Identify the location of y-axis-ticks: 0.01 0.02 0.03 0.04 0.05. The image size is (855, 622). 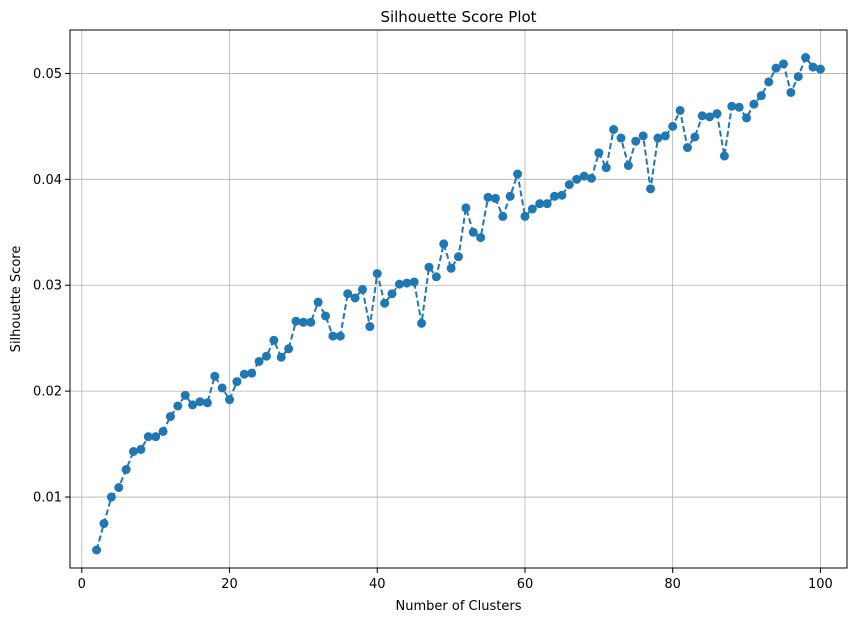
(51, 286).